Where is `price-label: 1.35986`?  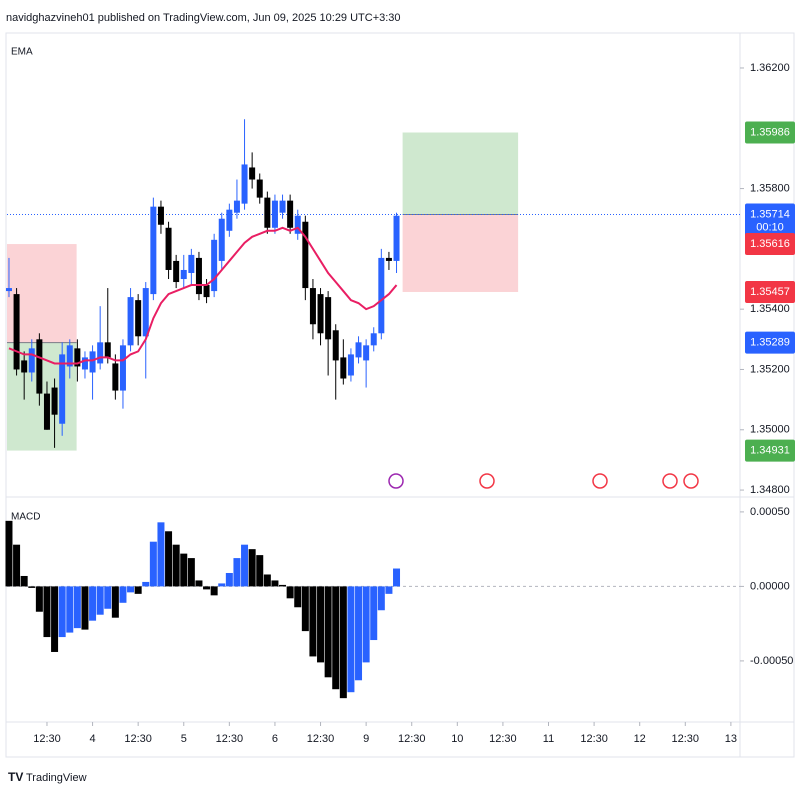 price-label: 1.35986 is located at coordinates (770, 132).